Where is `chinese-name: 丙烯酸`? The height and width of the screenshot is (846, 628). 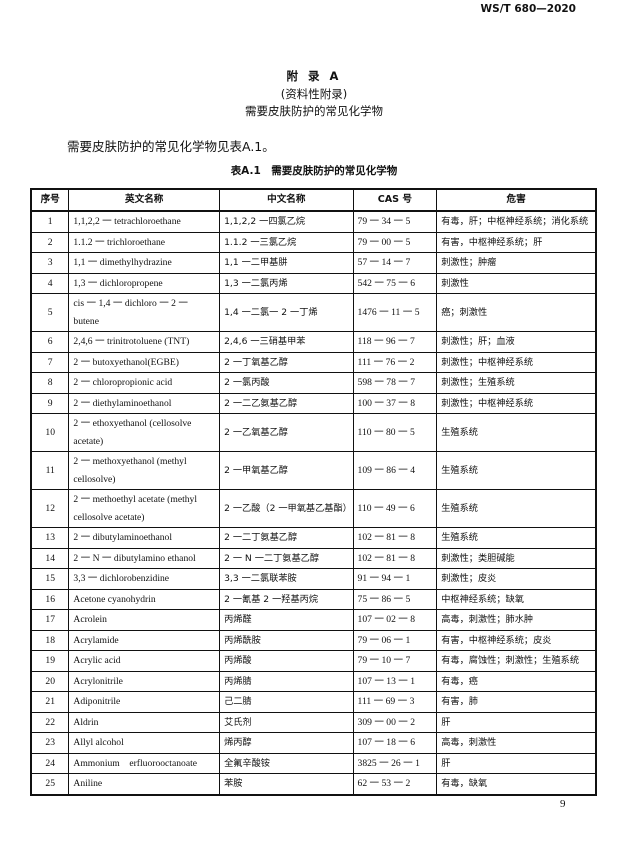 chinese-name: 丙烯酸 is located at coordinates (286, 661).